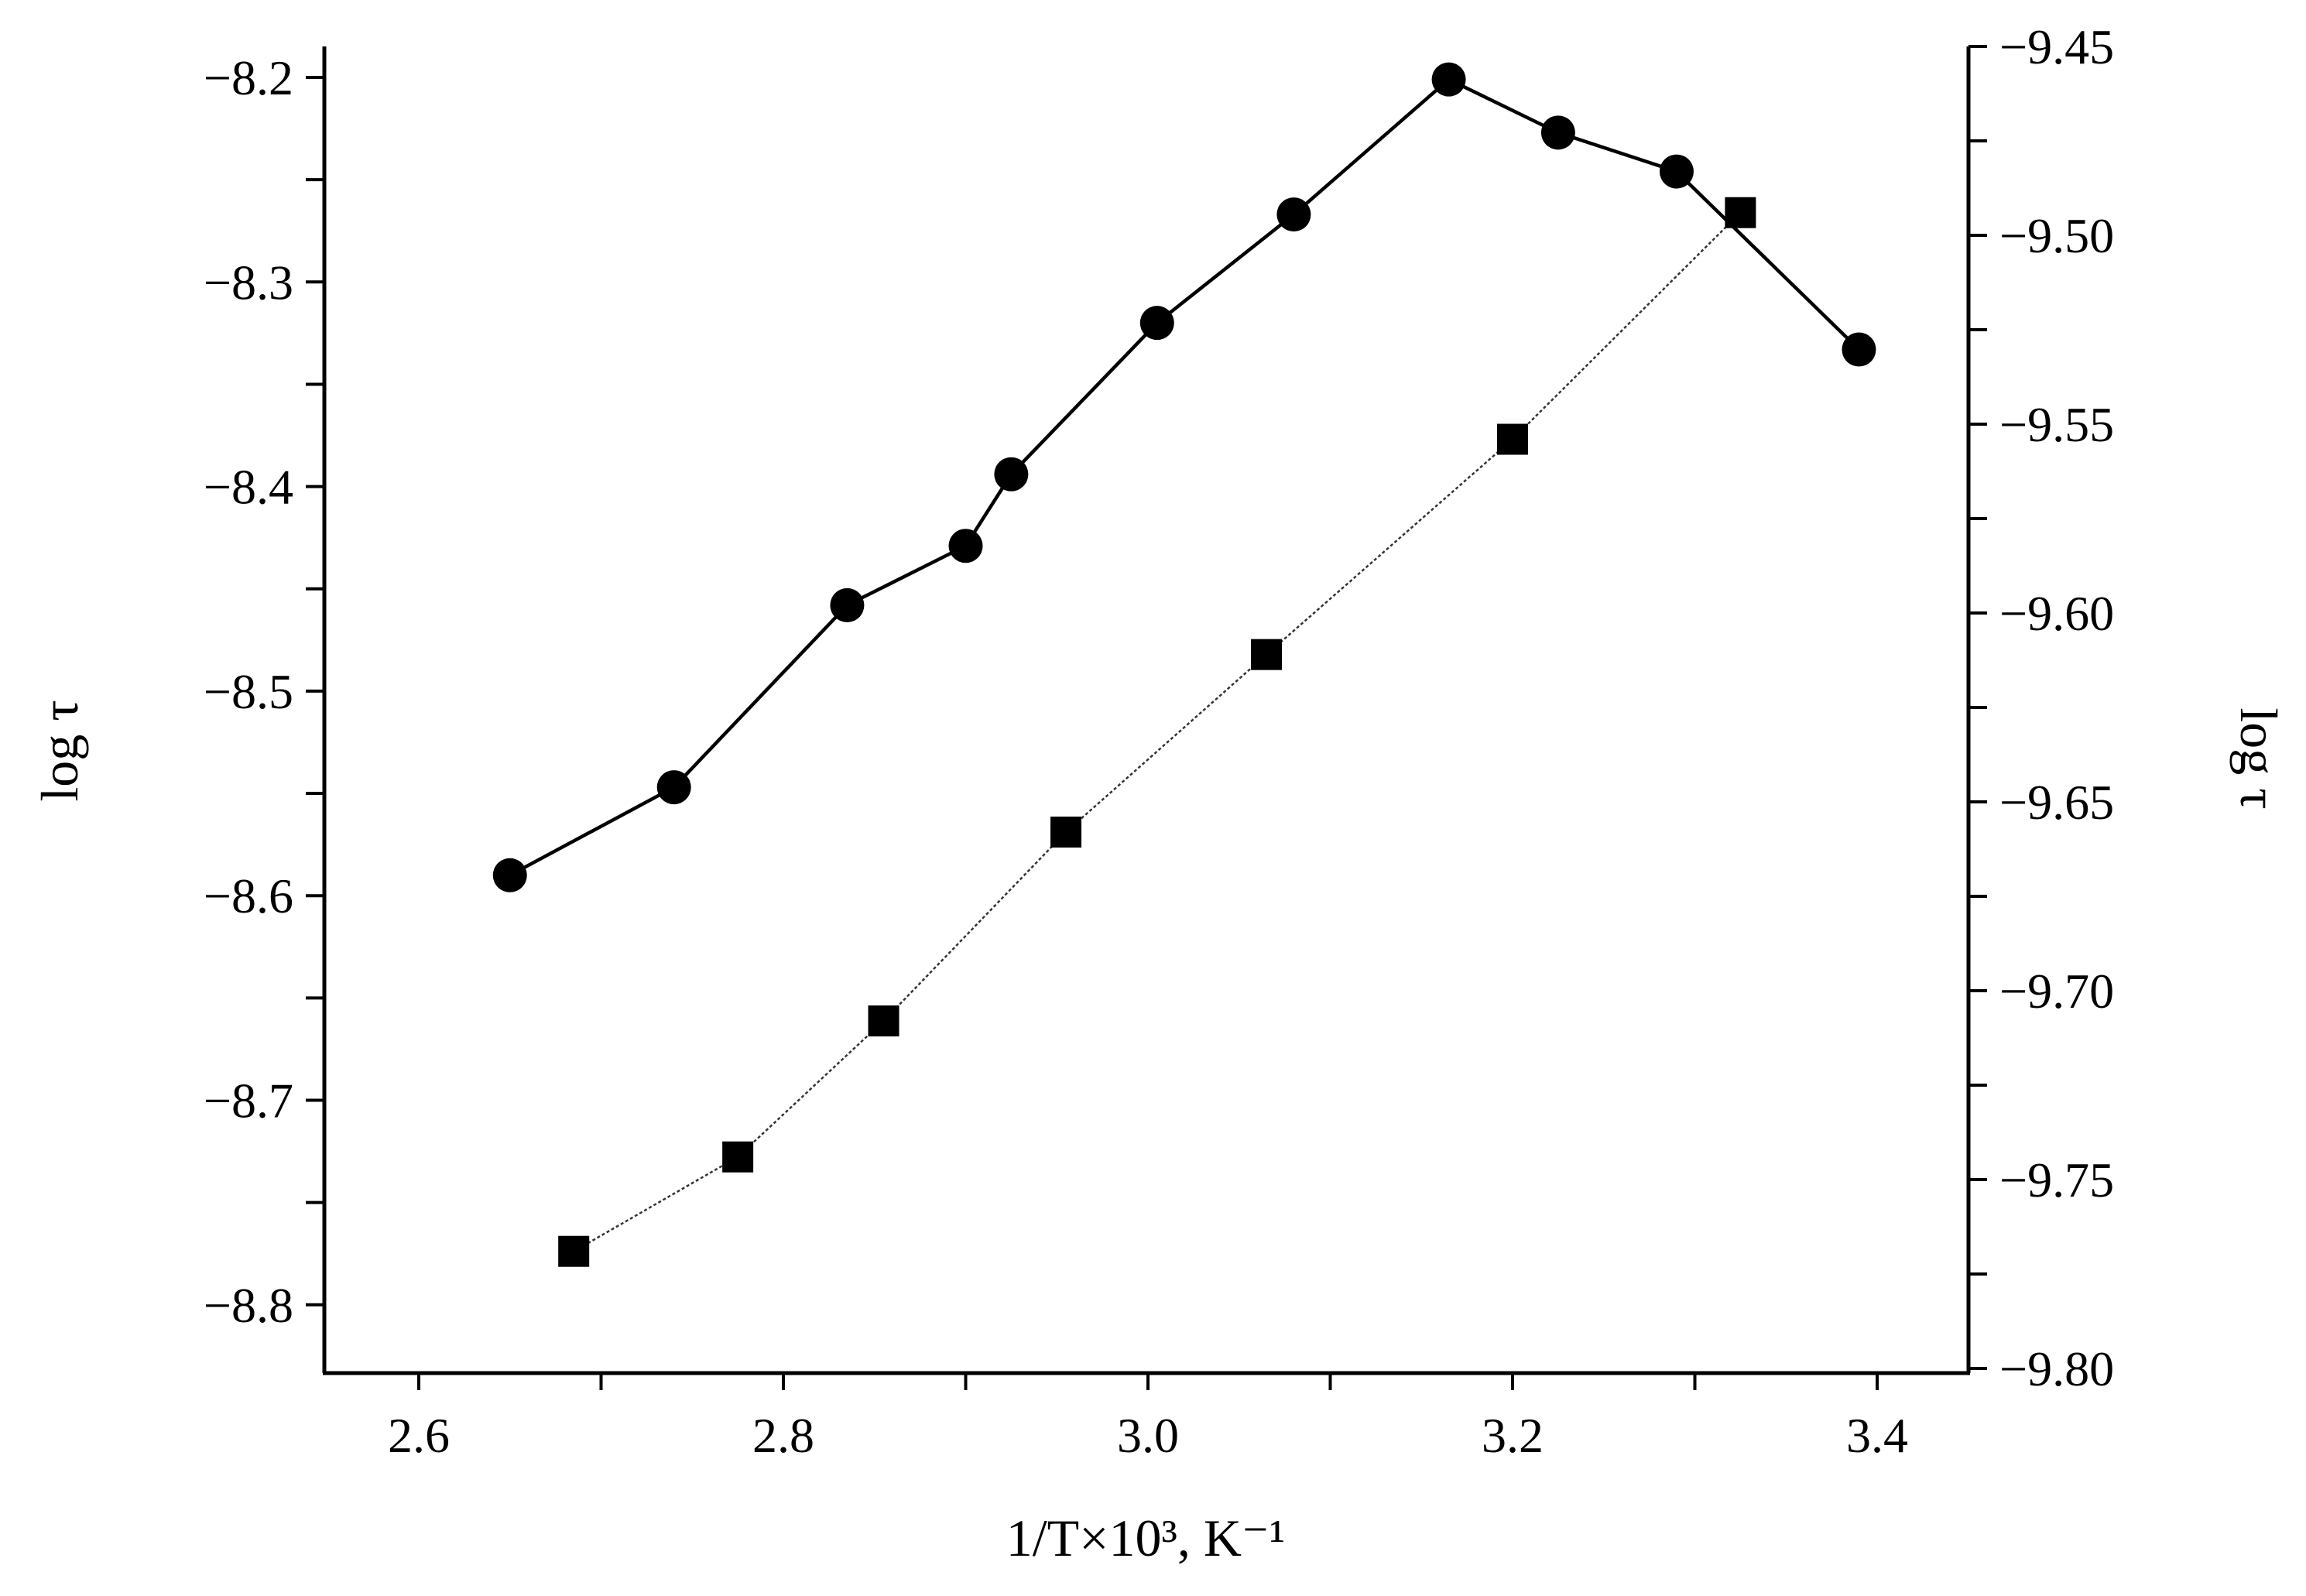 This screenshot has width=2306, height=1596. Describe the element at coordinates (2056, 235) in the screenshot. I see `right-y-tick-label: −9.50` at that location.